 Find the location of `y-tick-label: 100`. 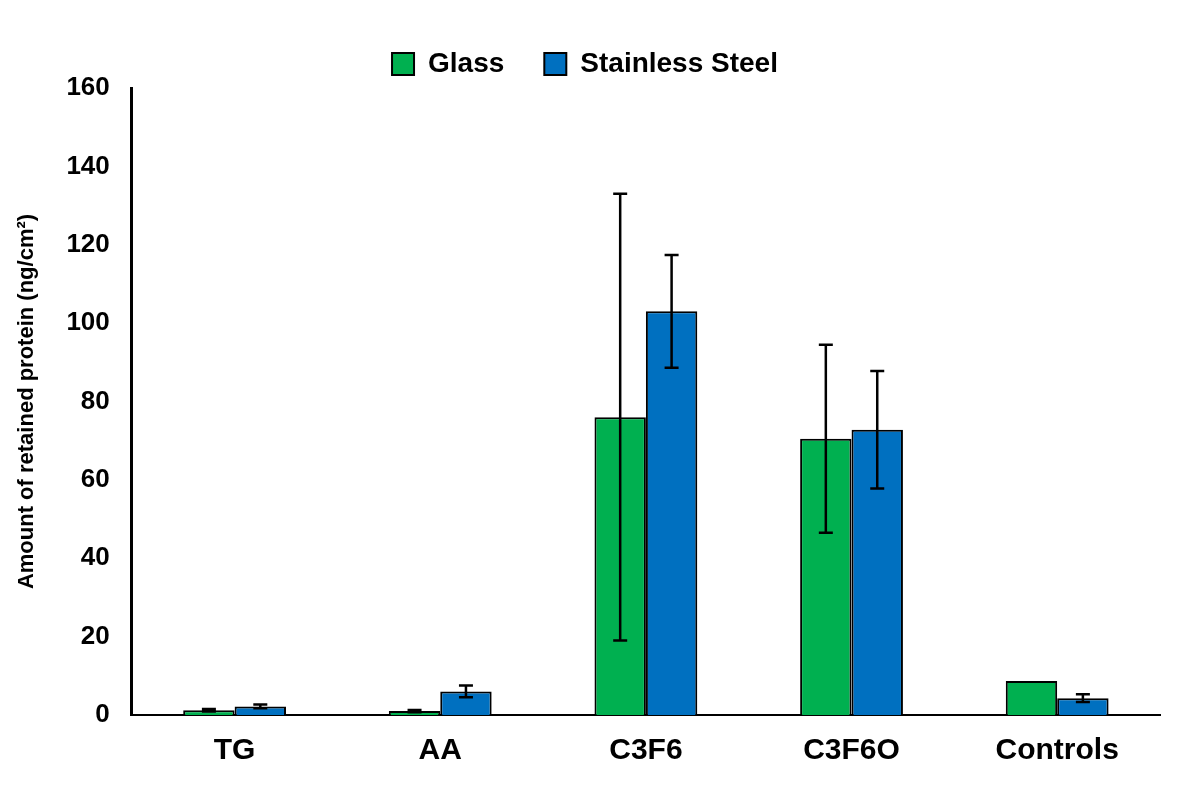

y-tick-label: 100 is located at coordinates (88, 321).